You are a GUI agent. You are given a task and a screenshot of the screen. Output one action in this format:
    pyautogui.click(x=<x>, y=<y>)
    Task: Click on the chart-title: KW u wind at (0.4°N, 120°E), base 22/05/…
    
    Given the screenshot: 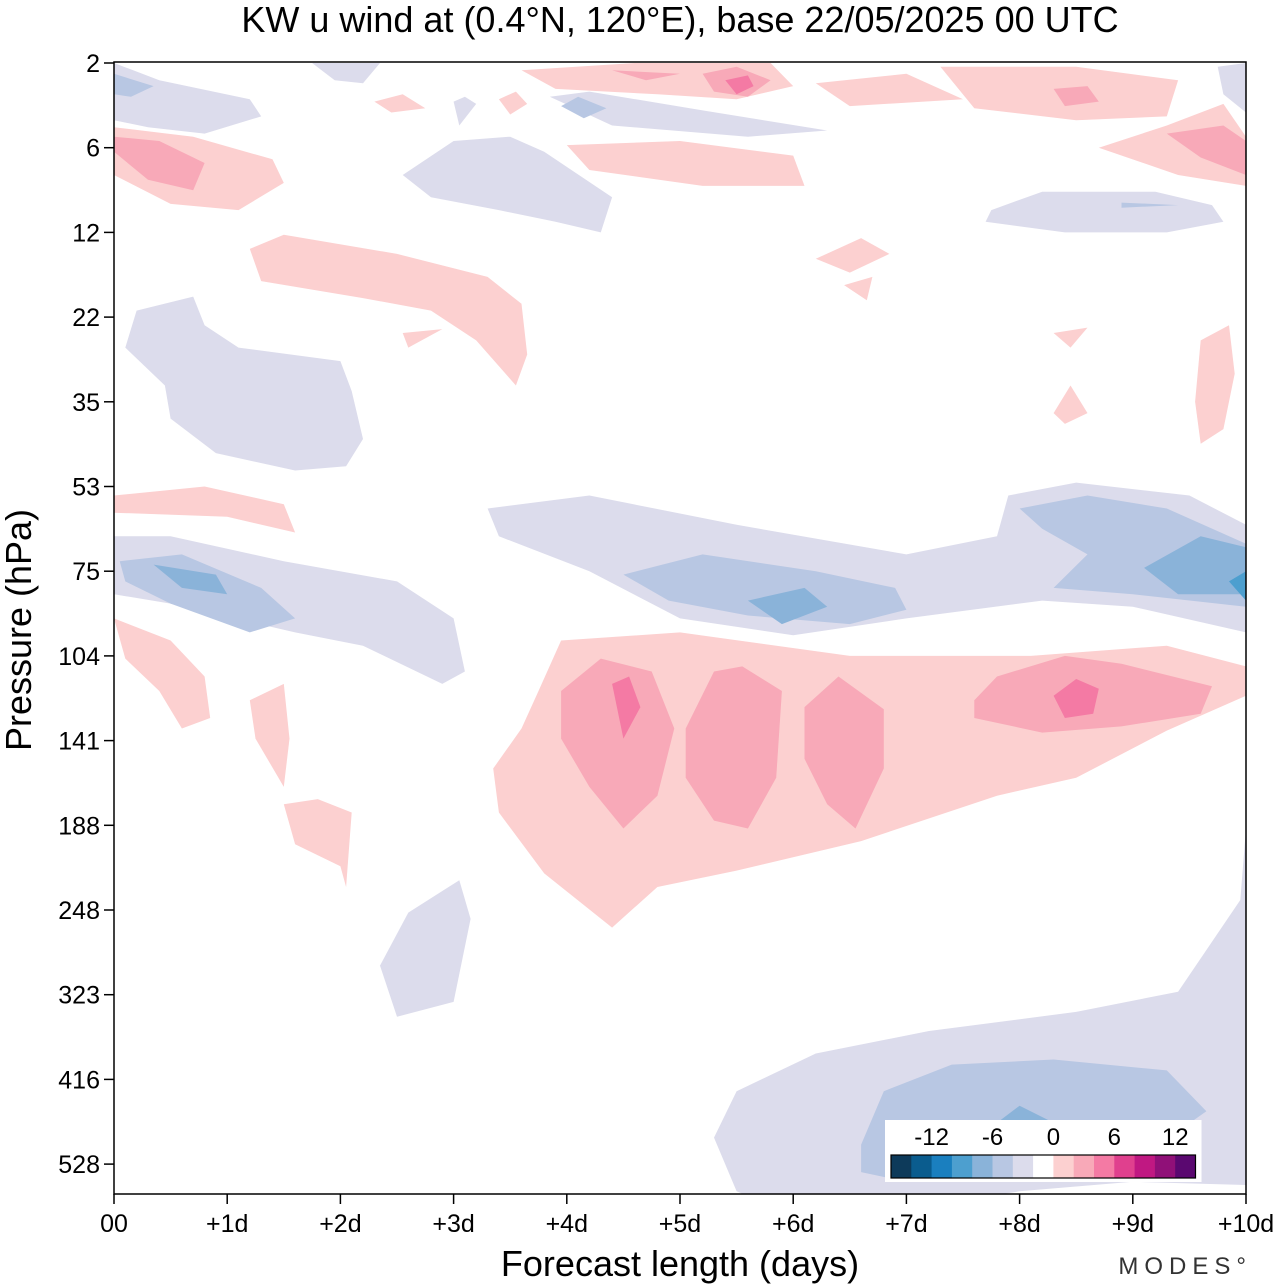 What is the action you would take?
    pyautogui.click(x=679, y=20)
    